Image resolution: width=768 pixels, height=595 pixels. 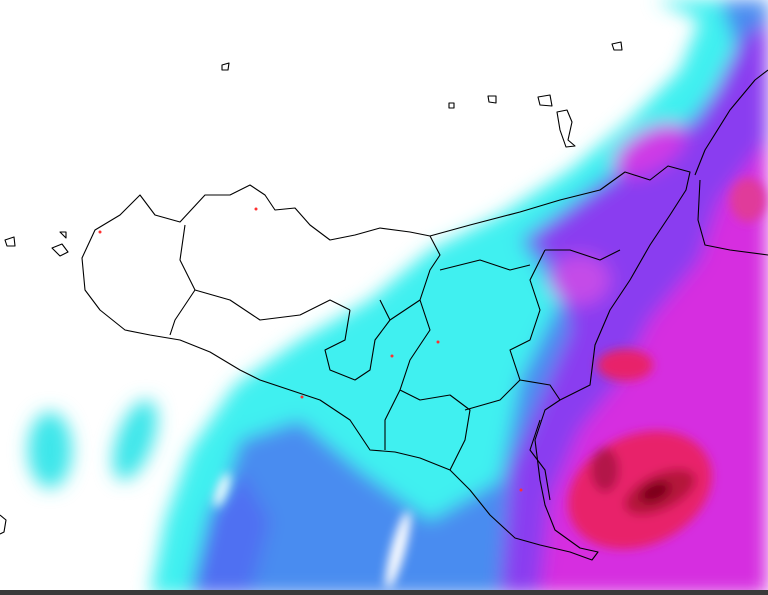 I want to click on field-blue, so click(x=230, y=532).